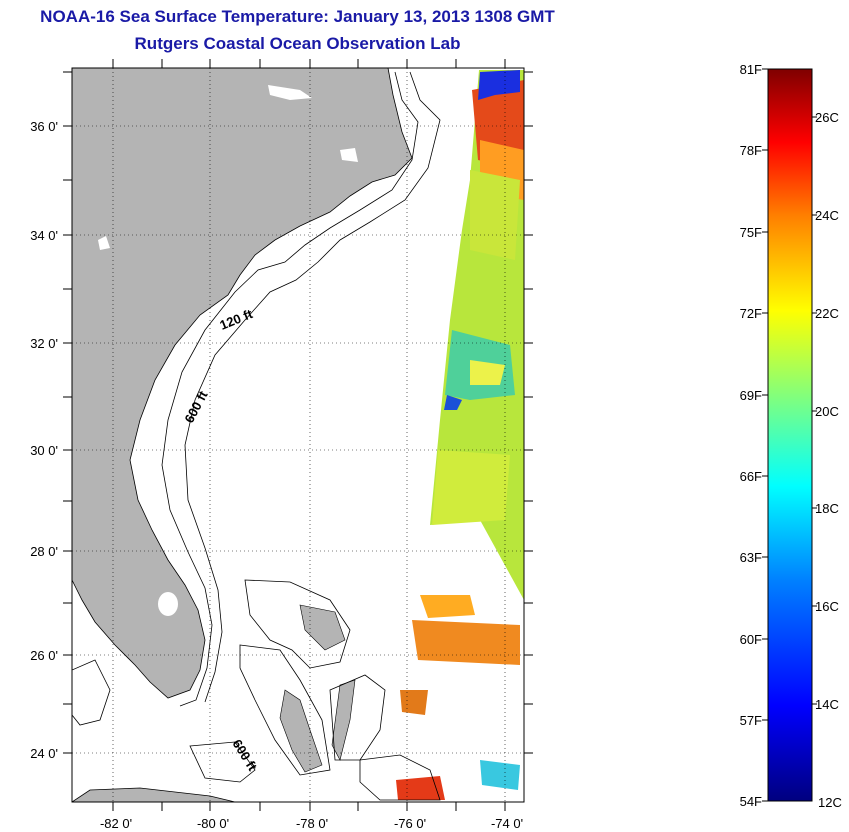  What do you see at coordinates (312, 823) in the screenshot?
I see `lon-label-78: -78 0'` at bounding box center [312, 823].